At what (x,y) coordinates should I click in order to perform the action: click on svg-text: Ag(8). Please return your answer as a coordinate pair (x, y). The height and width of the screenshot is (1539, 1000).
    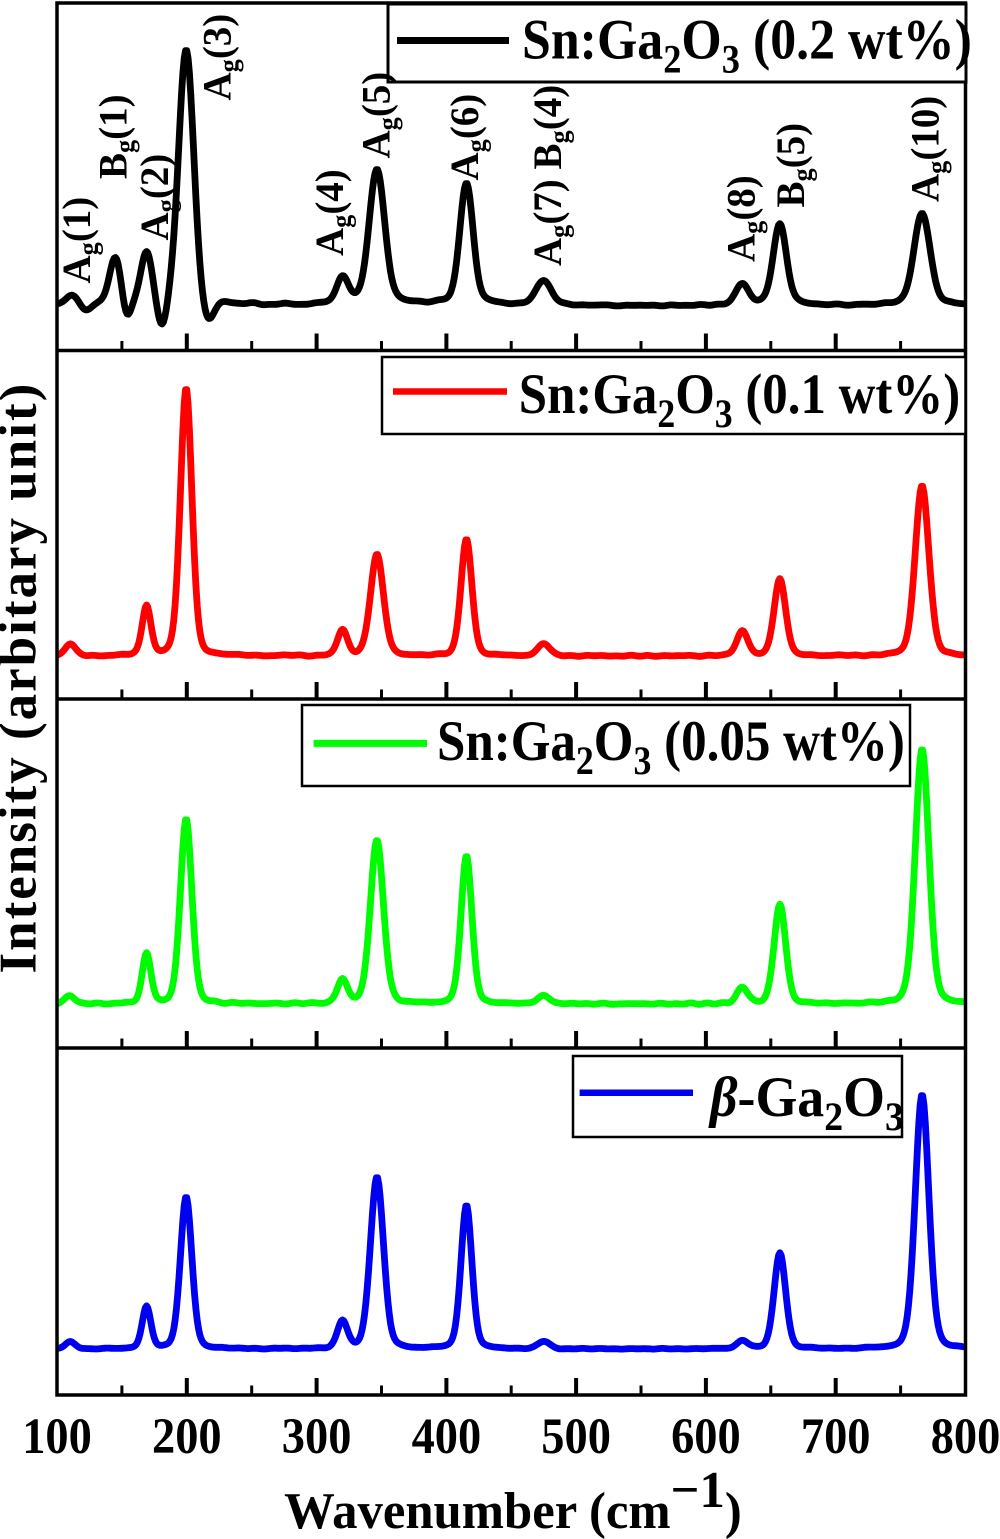
    Looking at the image, I should click on (743, 218).